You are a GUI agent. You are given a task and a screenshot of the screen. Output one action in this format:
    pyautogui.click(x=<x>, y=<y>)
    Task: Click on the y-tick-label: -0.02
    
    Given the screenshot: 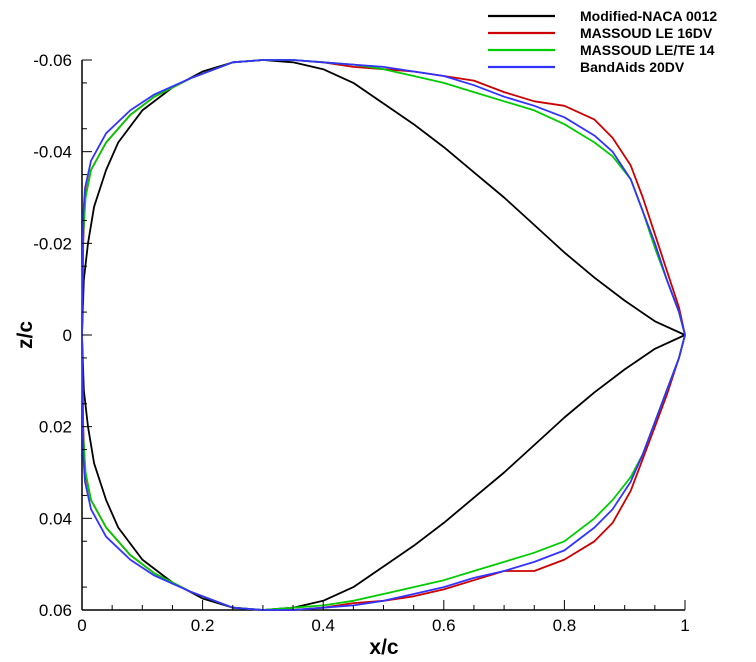 What is the action you would take?
    pyautogui.click(x=52, y=243)
    